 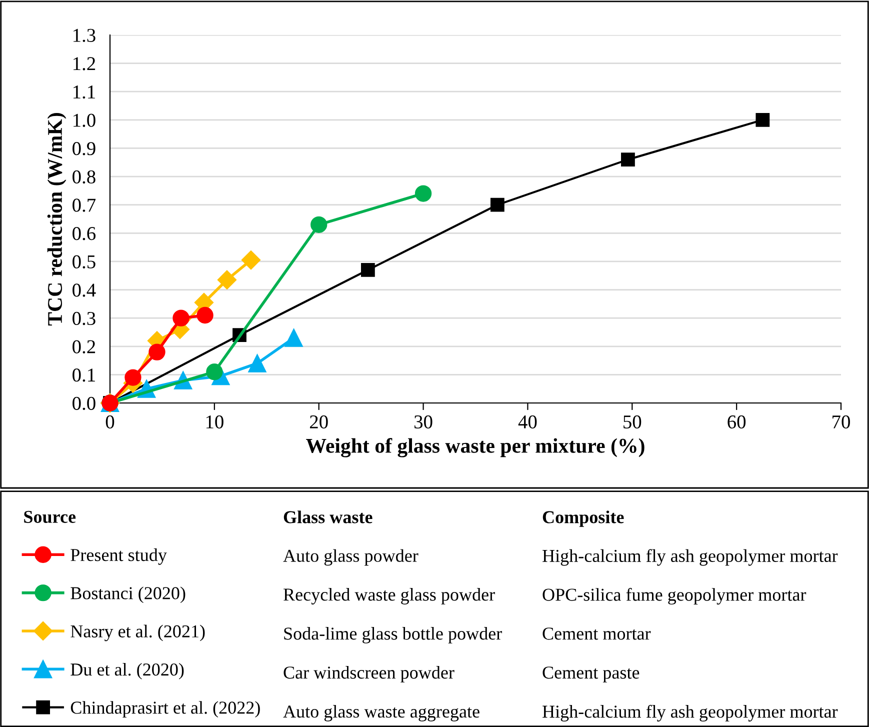 What do you see at coordinates (215, 421) in the screenshot?
I see `x-tick-label: 10` at bounding box center [215, 421].